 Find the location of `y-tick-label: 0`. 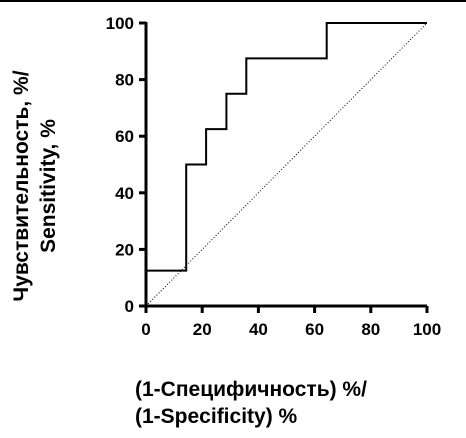

y-tick-label: 0 is located at coordinates (129, 306).